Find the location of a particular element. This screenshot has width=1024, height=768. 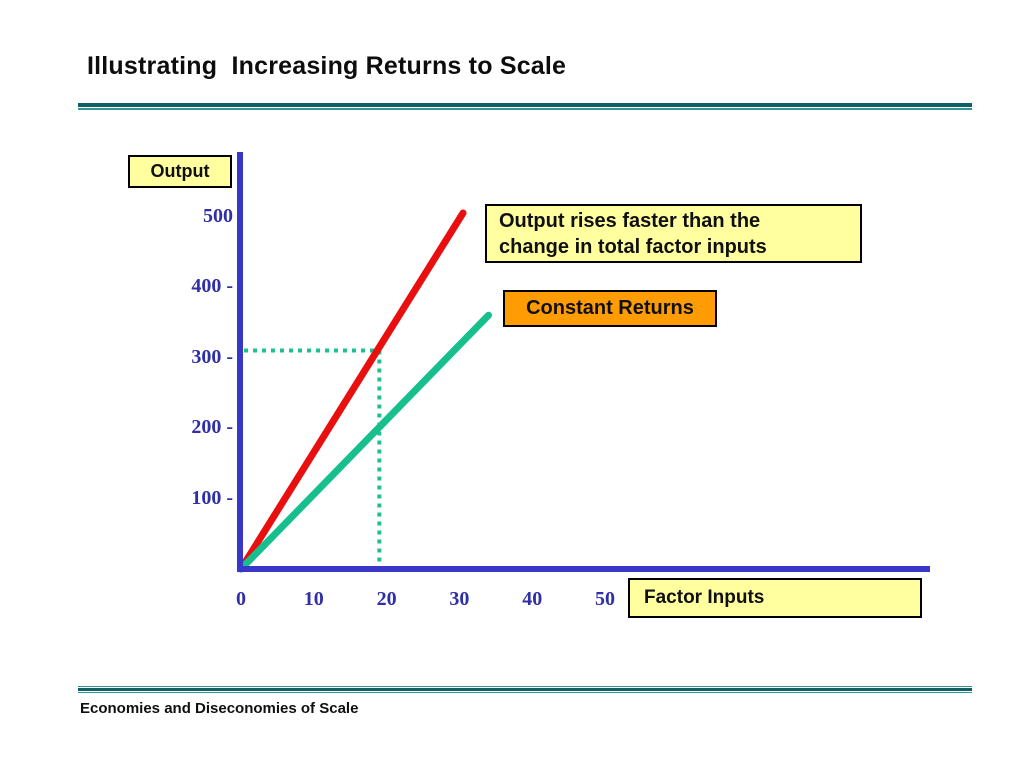

y-axis is located at coordinates (240, 362).